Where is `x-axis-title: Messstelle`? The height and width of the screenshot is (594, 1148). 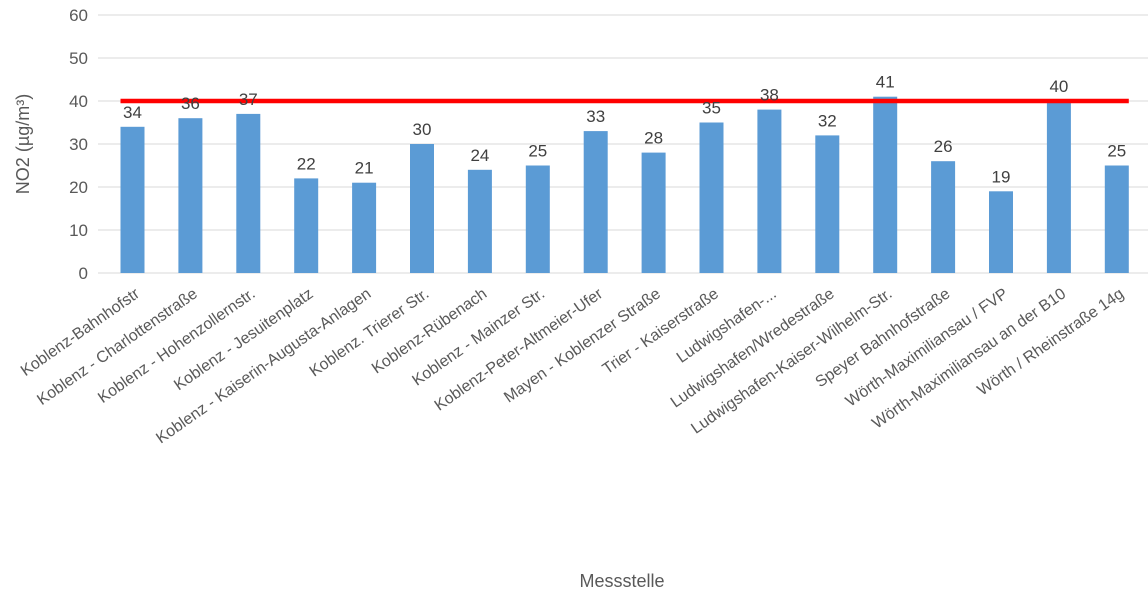 x-axis-title: Messstelle is located at coordinates (621, 581).